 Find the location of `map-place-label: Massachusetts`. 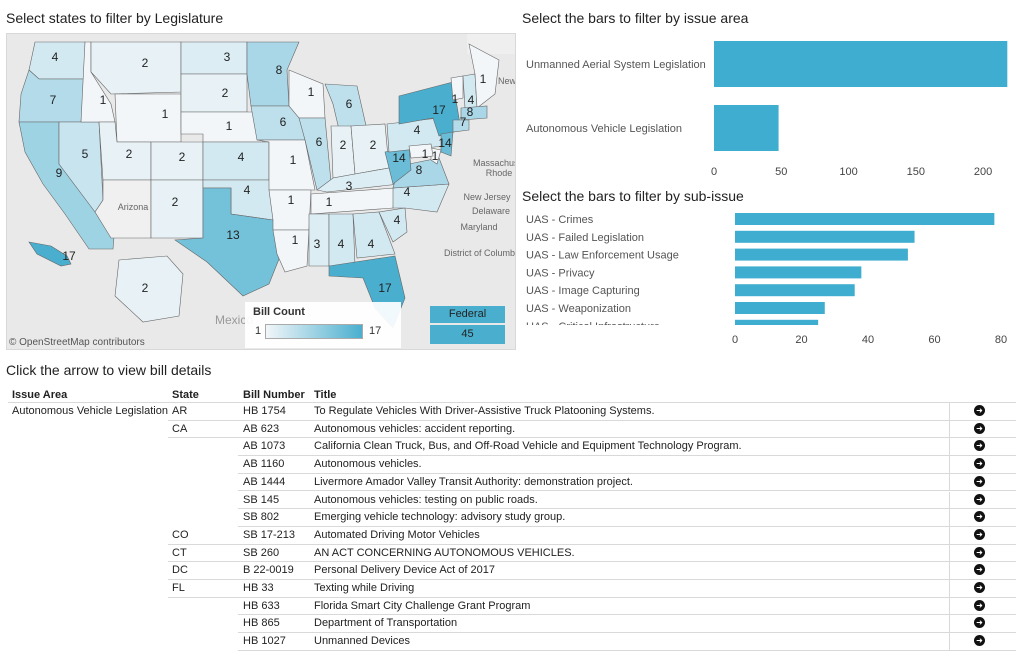

map-place-label: Massachusetts is located at coordinates (494, 163).